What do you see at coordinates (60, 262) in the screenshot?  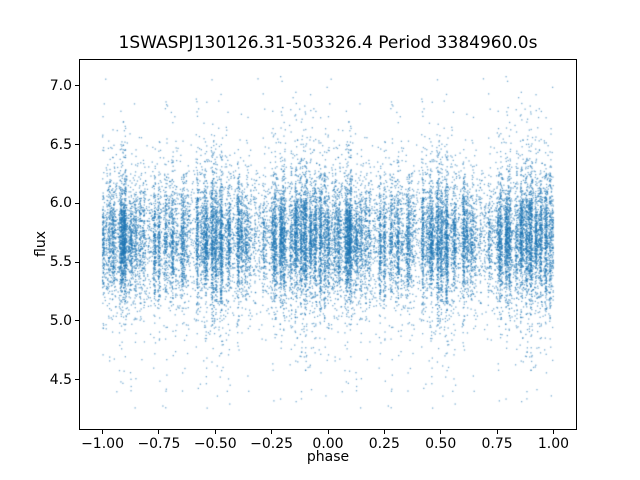 I see `y-tick-label: 5.5` at bounding box center [60, 262].